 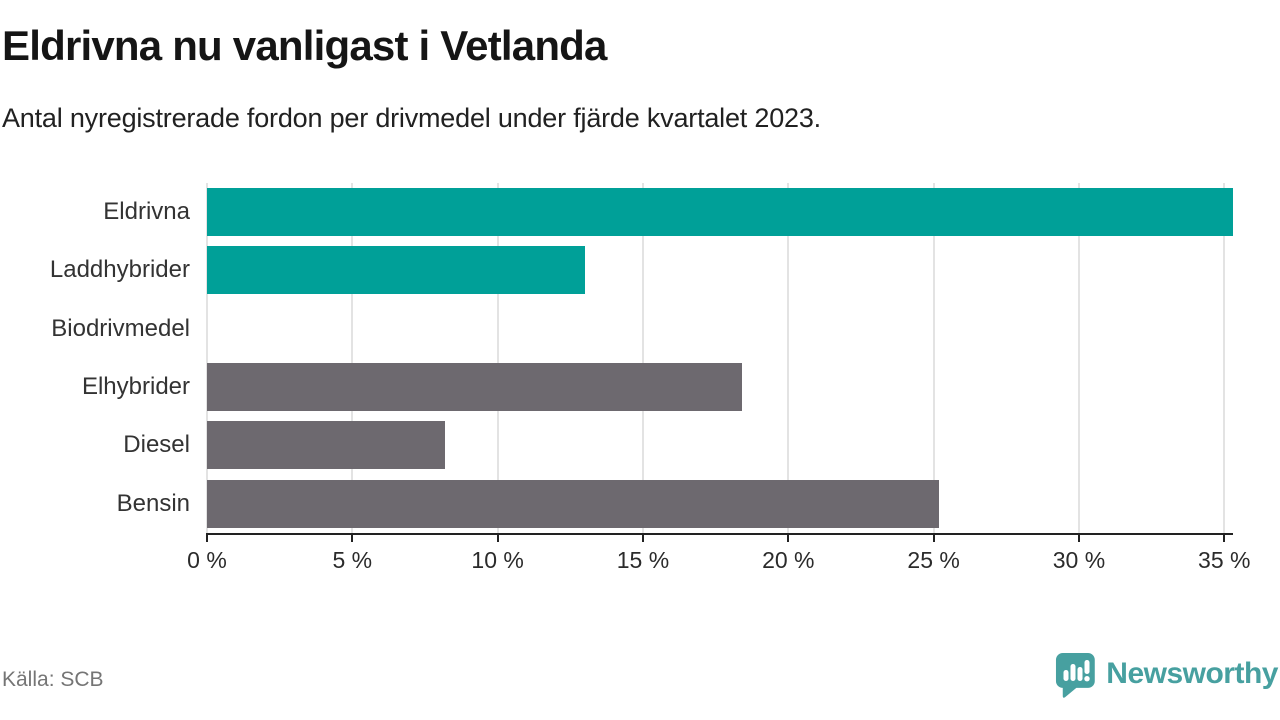 I want to click on category-label: Elhybrider, so click(x=135, y=387).